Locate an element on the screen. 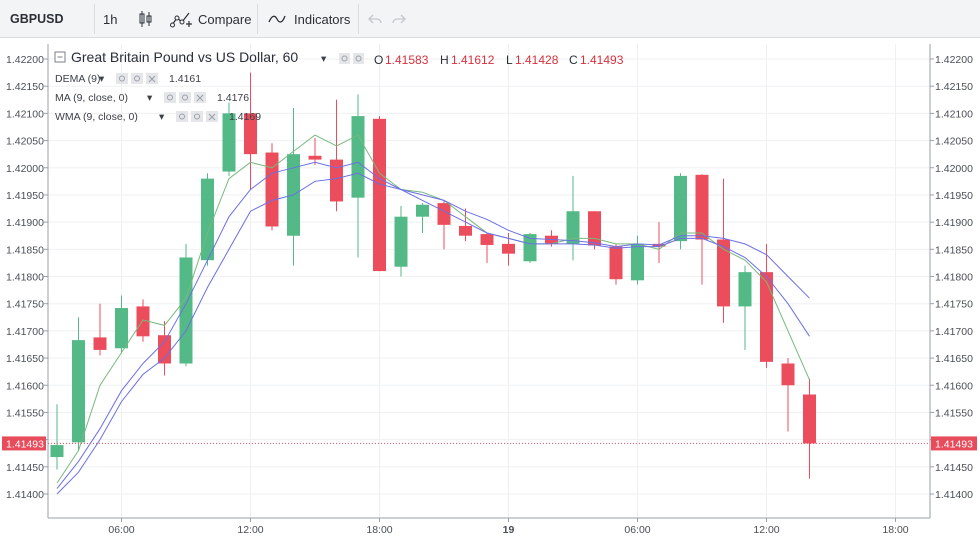 The image size is (980, 540). chart-style-button is located at coordinates (146, 19).